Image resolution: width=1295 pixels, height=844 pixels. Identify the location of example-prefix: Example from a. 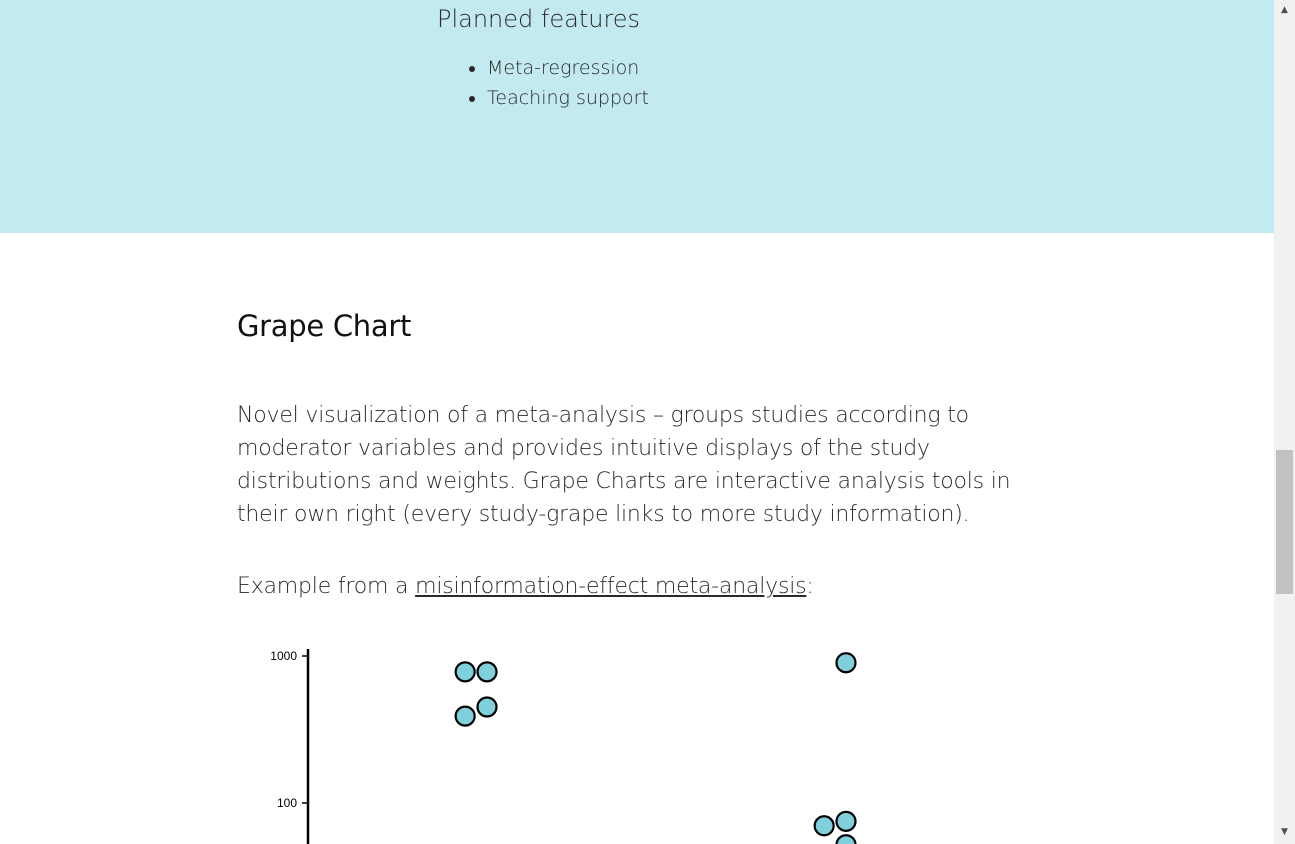
(326, 586).